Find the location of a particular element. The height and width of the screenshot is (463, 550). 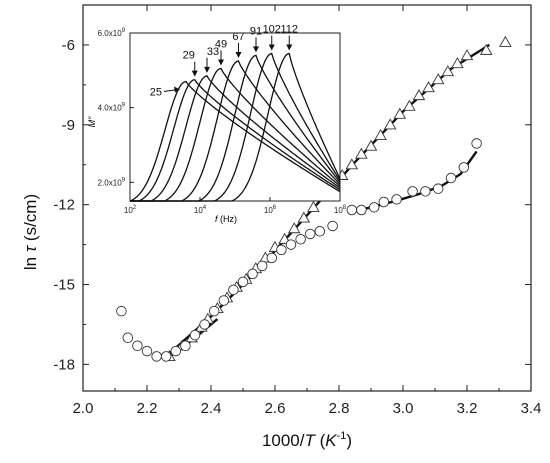

fit-line is located at coordinates (413, 182).